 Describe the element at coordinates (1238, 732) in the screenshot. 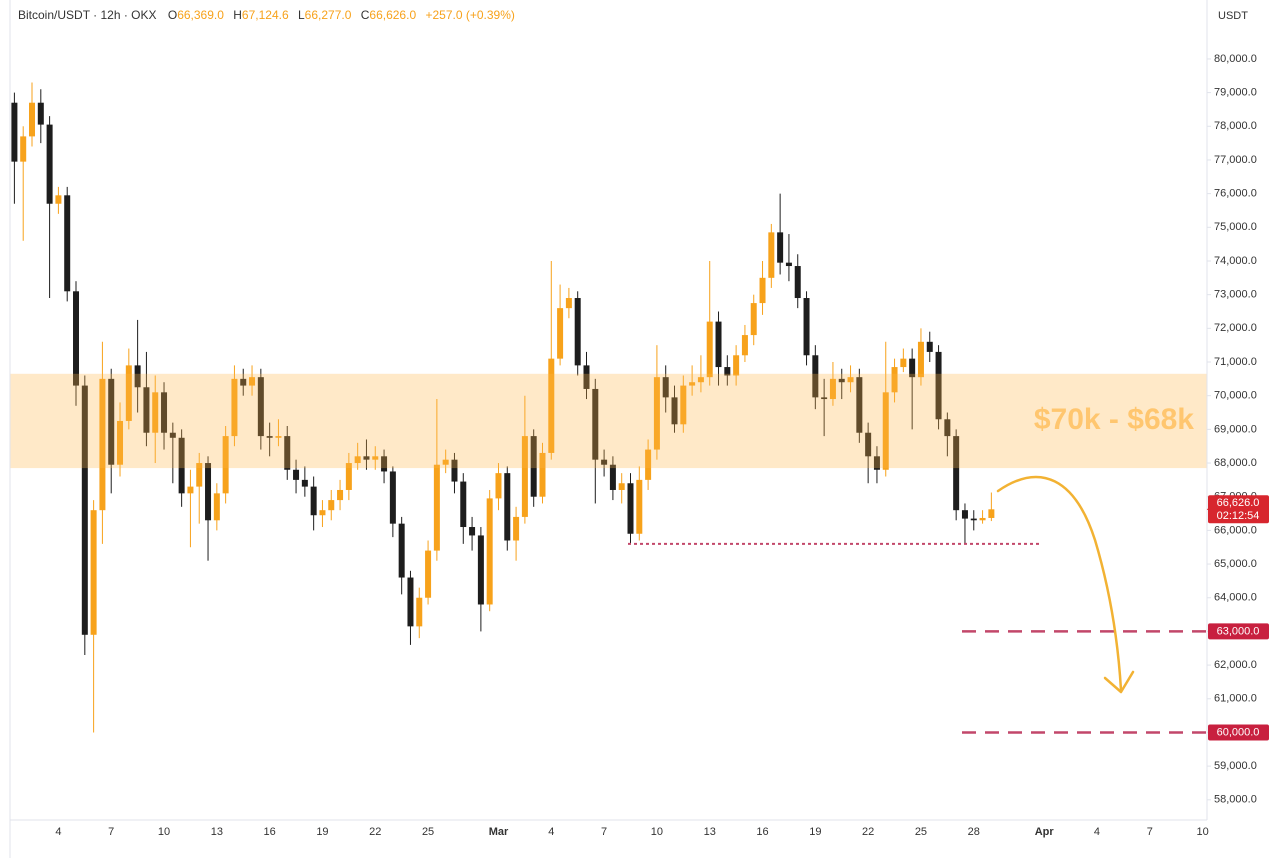

I see `price-tag-label: 60,000.0` at that location.